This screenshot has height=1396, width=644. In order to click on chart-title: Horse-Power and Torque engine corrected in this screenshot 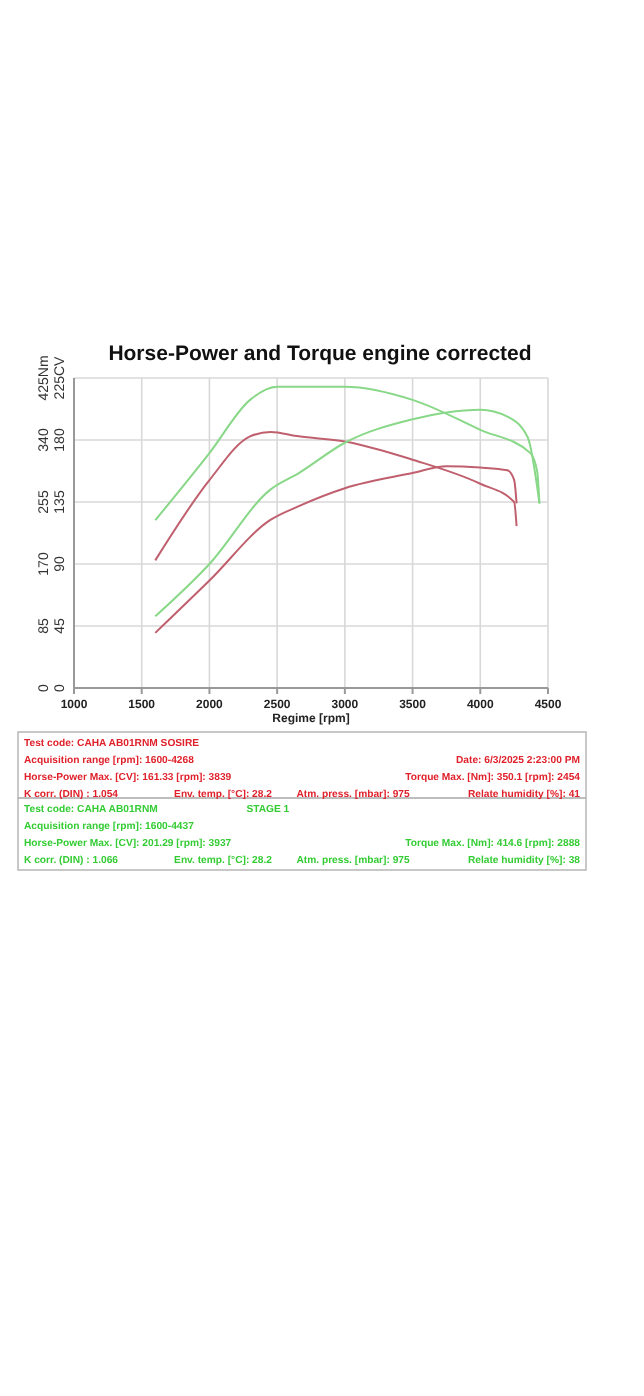, I will do `click(320, 354)`.